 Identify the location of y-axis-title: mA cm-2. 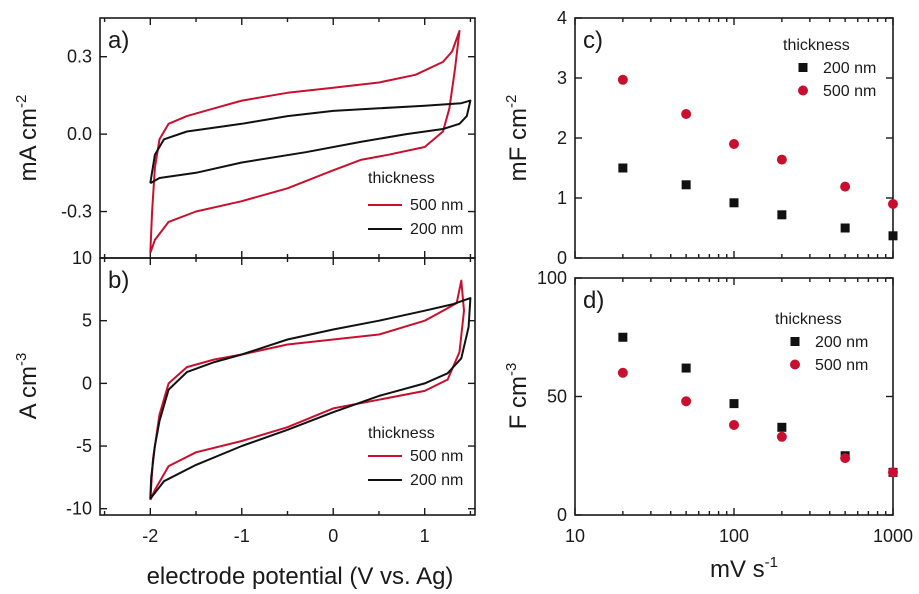
(27, 138).